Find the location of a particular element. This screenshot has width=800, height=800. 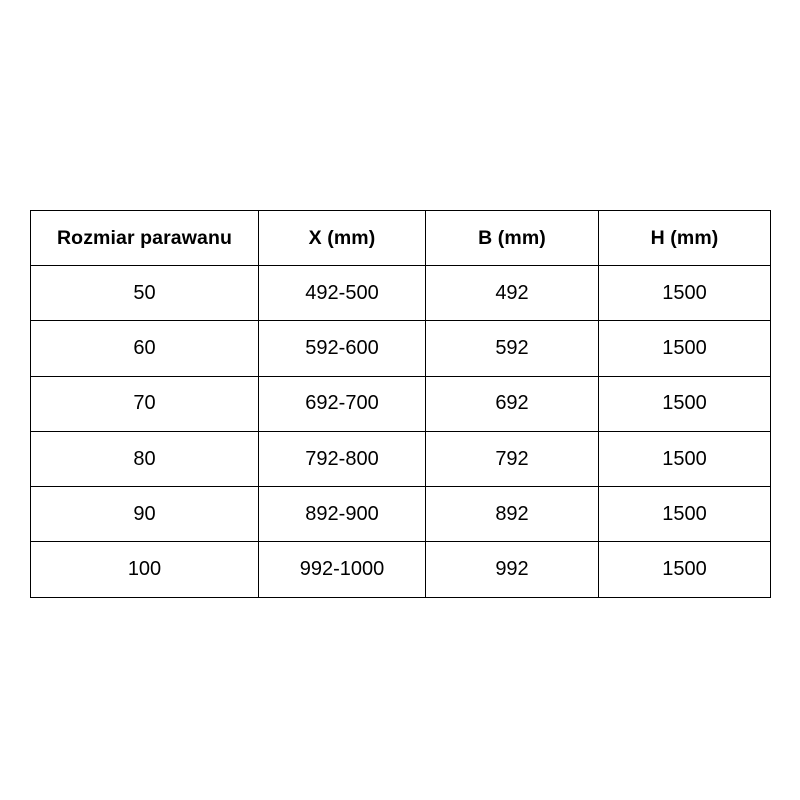

cell-size: 60 is located at coordinates (144, 348).